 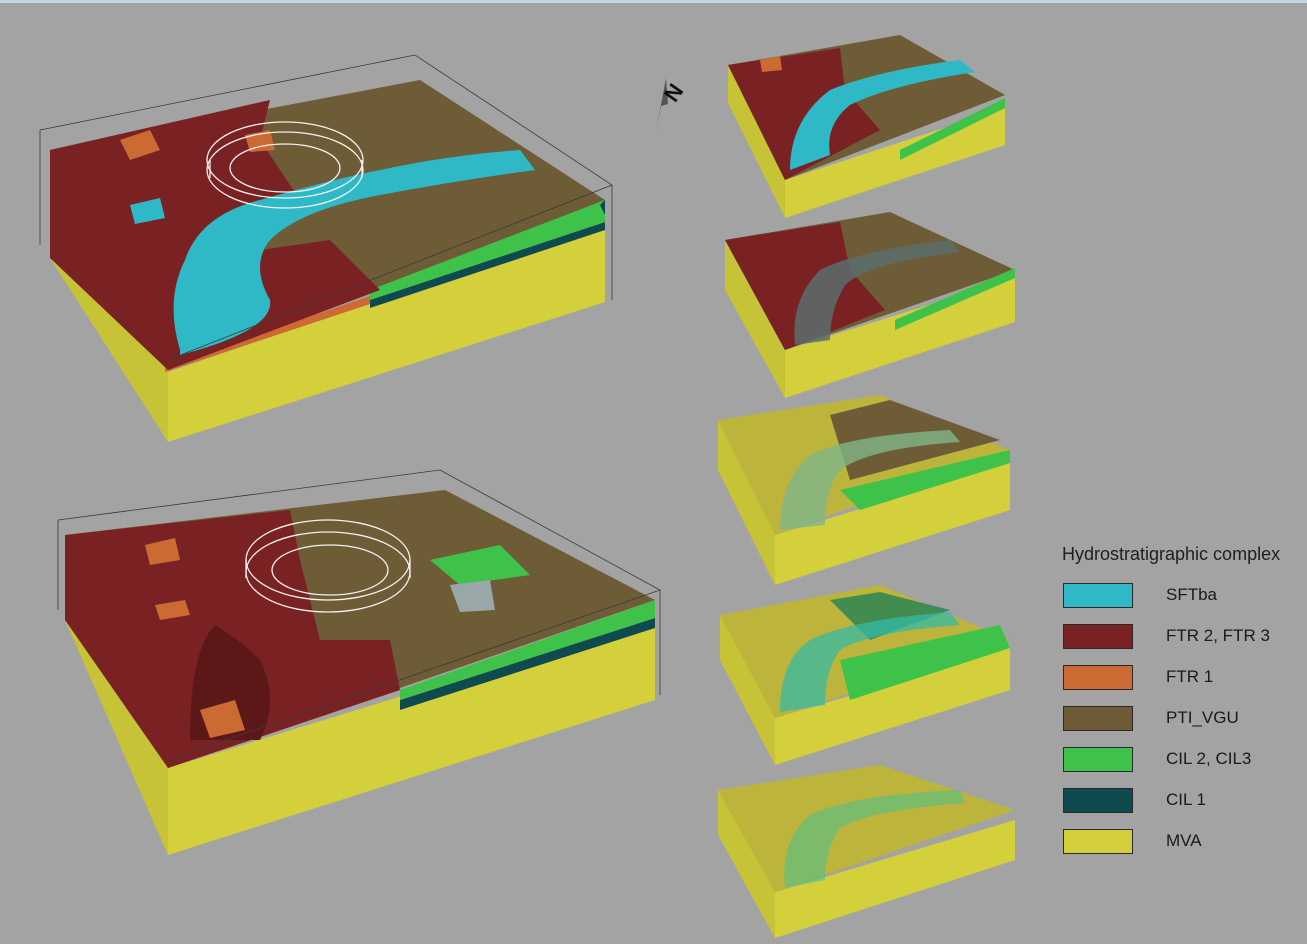 What do you see at coordinates (354, 252) in the screenshot?
I see `block1-sft-channel` at bounding box center [354, 252].